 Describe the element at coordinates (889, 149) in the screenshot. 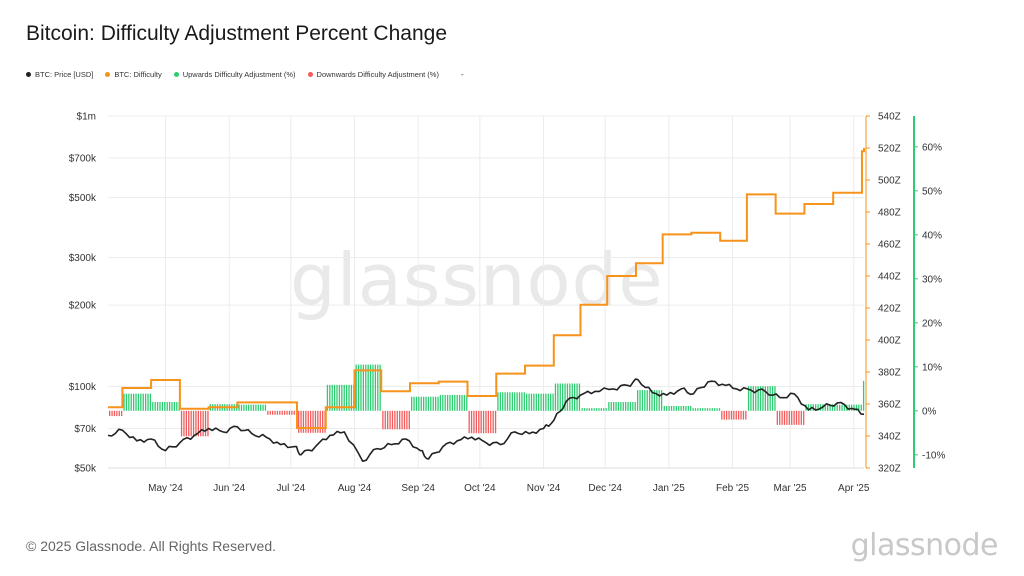

I see `right-tick-label: 520Z` at that location.